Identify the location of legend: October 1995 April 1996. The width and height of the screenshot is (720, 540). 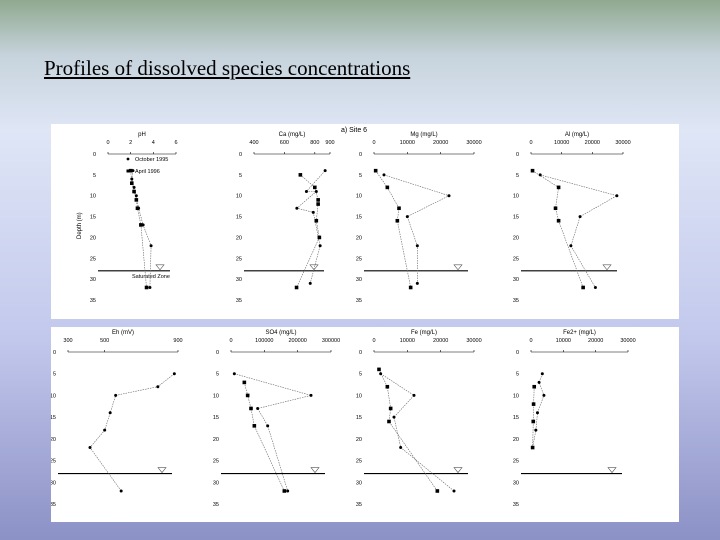
(147, 166).